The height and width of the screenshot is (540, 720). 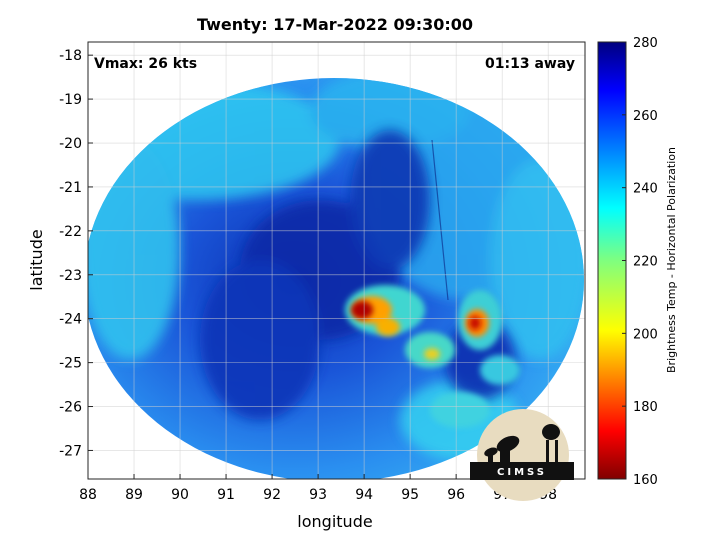 I want to click on x-tick-label: 96, so click(x=456, y=495).